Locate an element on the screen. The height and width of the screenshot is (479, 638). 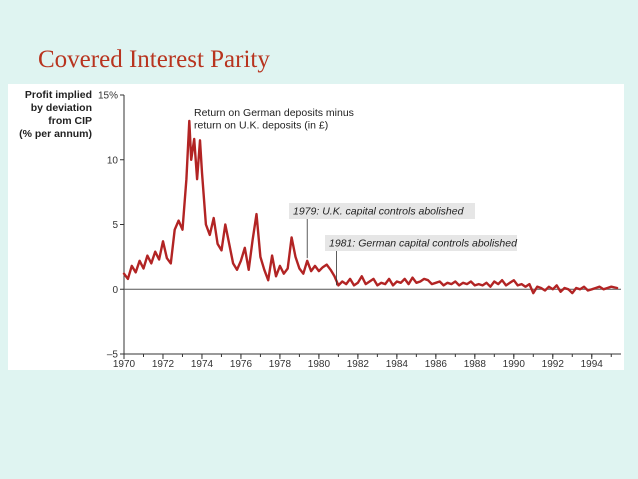
x-tick-label: 1986 is located at coordinates (436, 364).